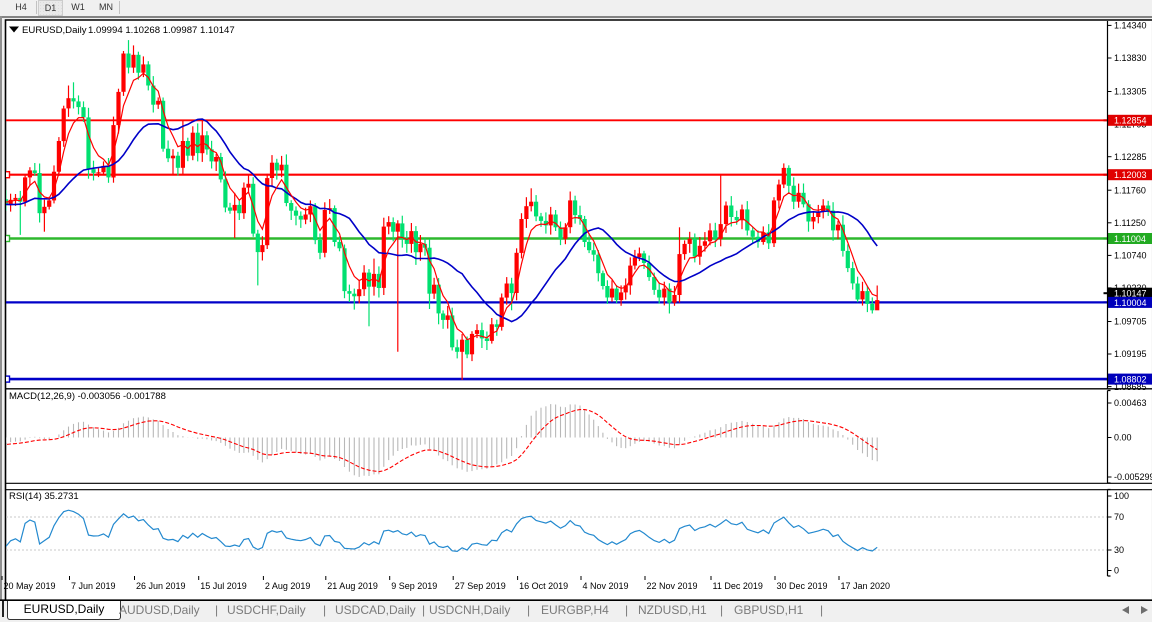 The image size is (1152, 622). I want to click on svg-text: 1.11004, so click(1130, 239).